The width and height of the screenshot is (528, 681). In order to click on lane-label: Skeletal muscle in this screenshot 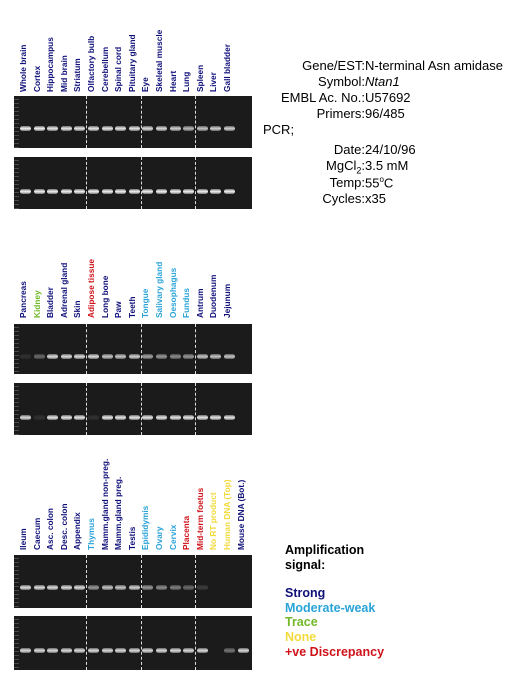, I will do `click(159, 60)`.